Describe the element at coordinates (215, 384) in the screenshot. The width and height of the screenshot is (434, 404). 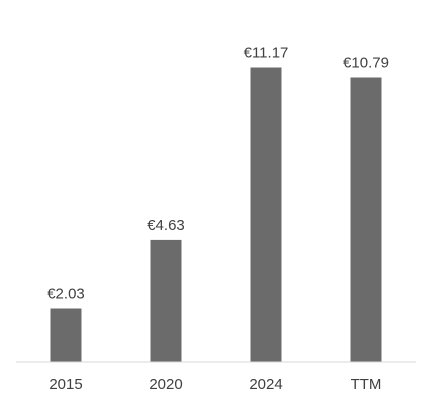
I see `x-tick-labels-group: 2015 2020 2024 TTM` at that location.